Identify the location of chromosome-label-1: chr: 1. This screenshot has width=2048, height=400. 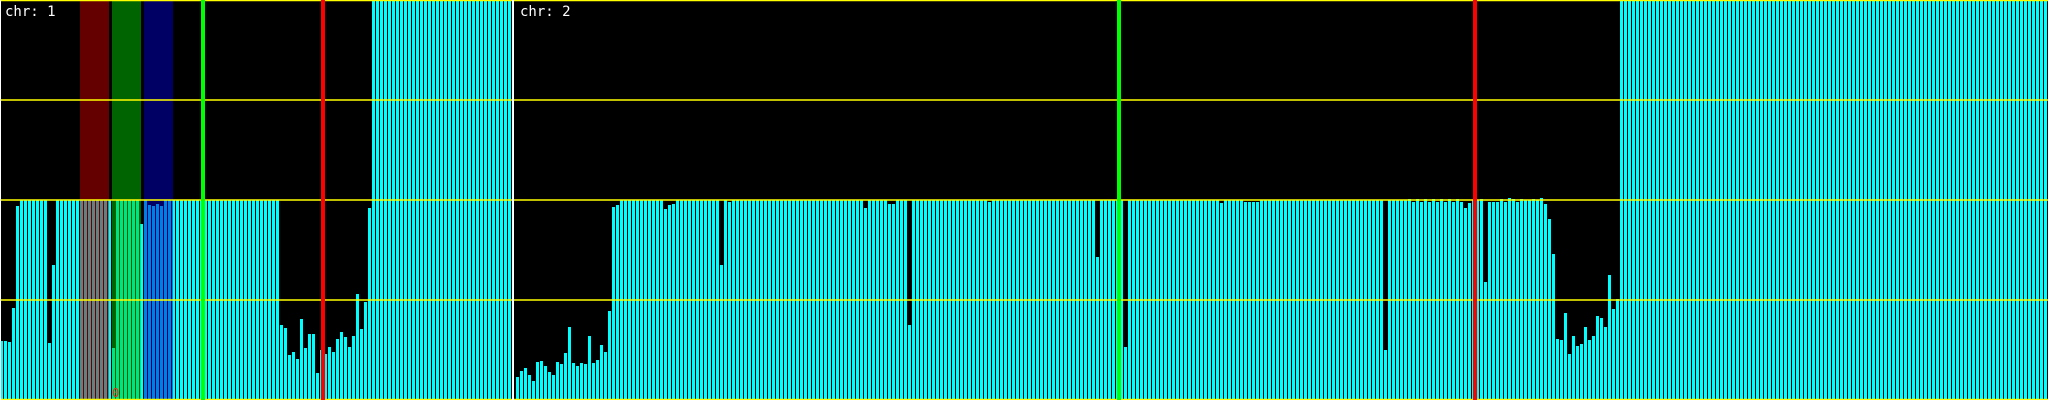
(30, 12).